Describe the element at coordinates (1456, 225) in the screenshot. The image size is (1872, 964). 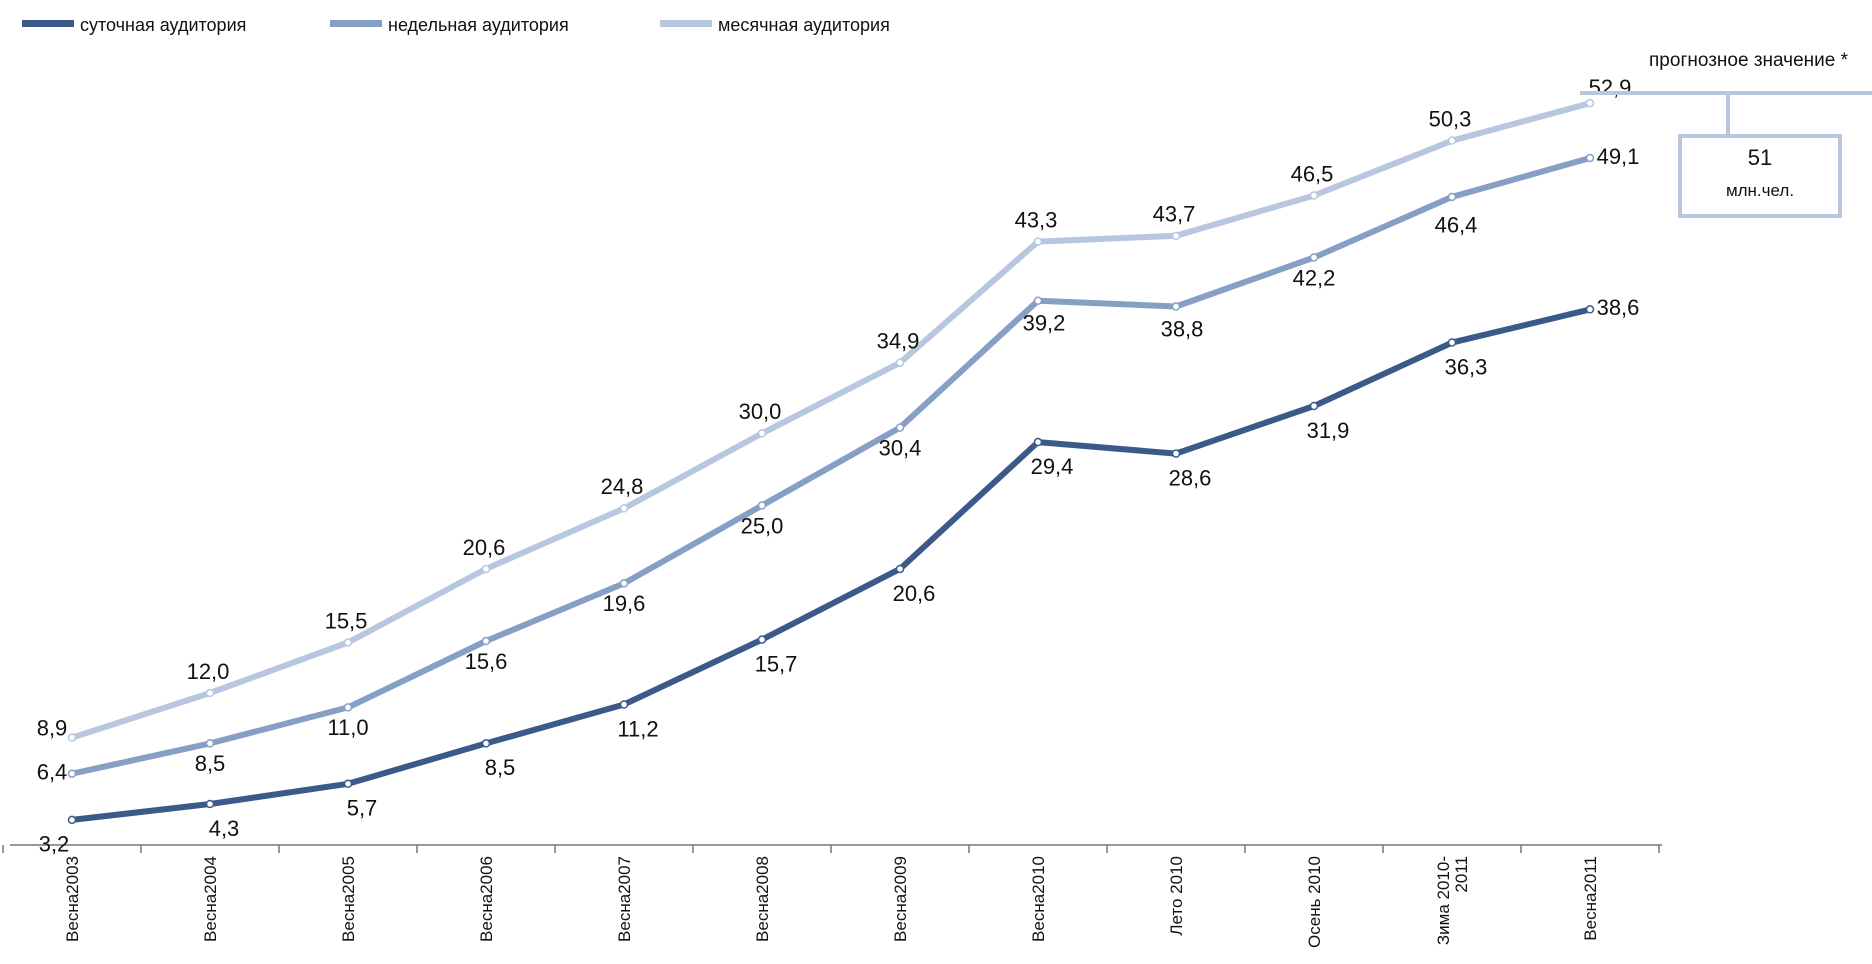
I see `data-label: 46,4` at that location.